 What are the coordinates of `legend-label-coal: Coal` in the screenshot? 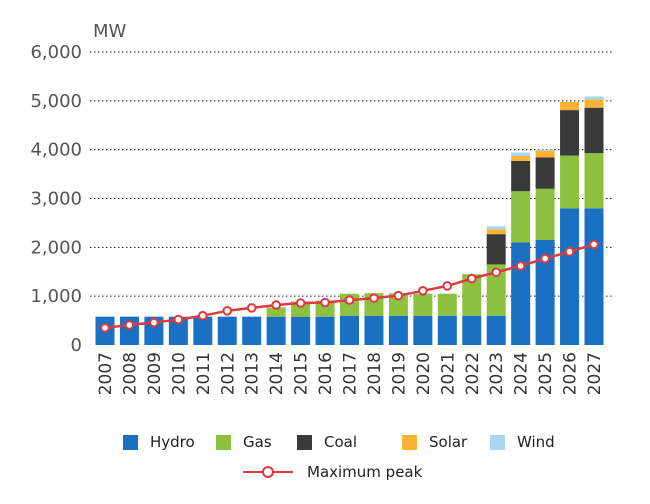 It's located at (341, 442).